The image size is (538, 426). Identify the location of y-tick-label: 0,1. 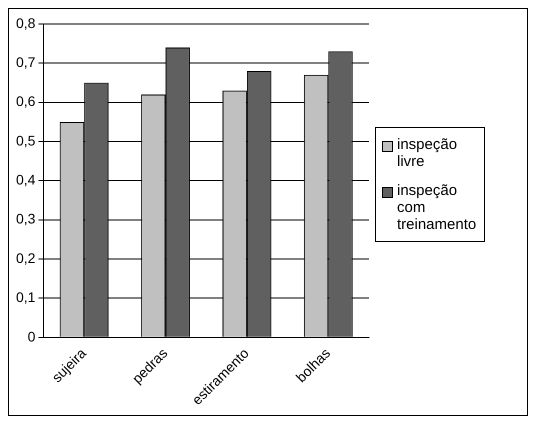
(26, 297).